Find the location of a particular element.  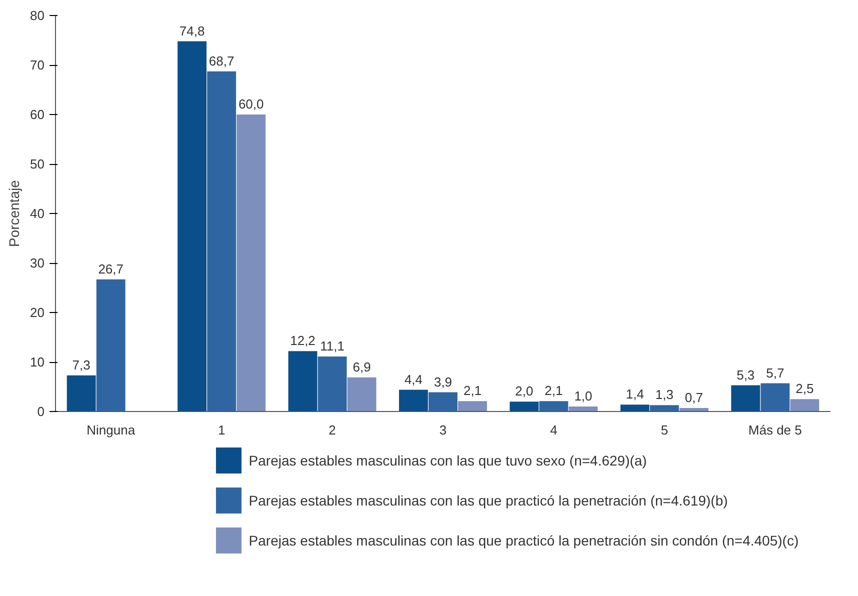

y-axis-title: Porcentaje is located at coordinates (14, 213).